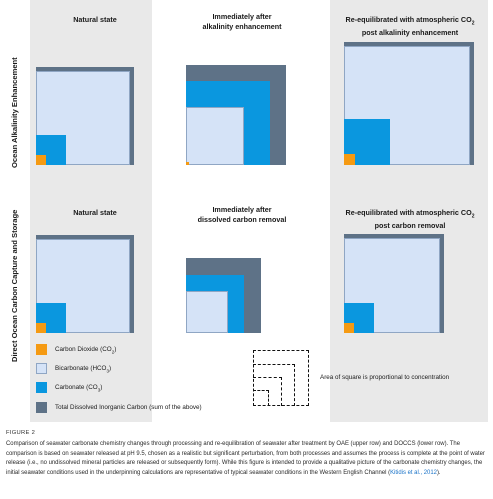 This screenshot has width=493, height=499. I want to click on title-line-2: post alkalinity enhancement, so click(410, 33).